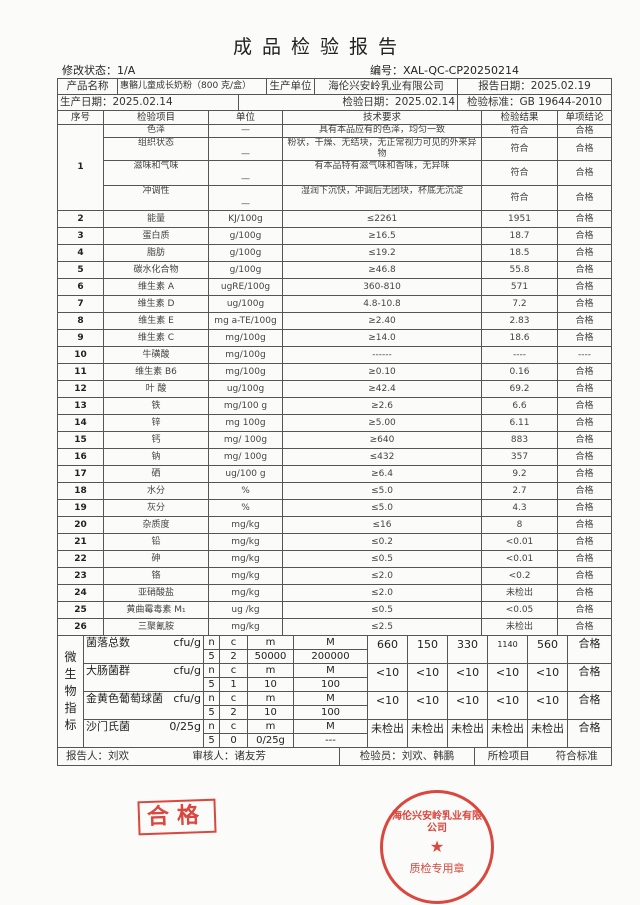 Image resolution: width=640 pixels, height=905 pixels. Describe the element at coordinates (519, 559) in the screenshot. I see `result: <0.01` at that location.